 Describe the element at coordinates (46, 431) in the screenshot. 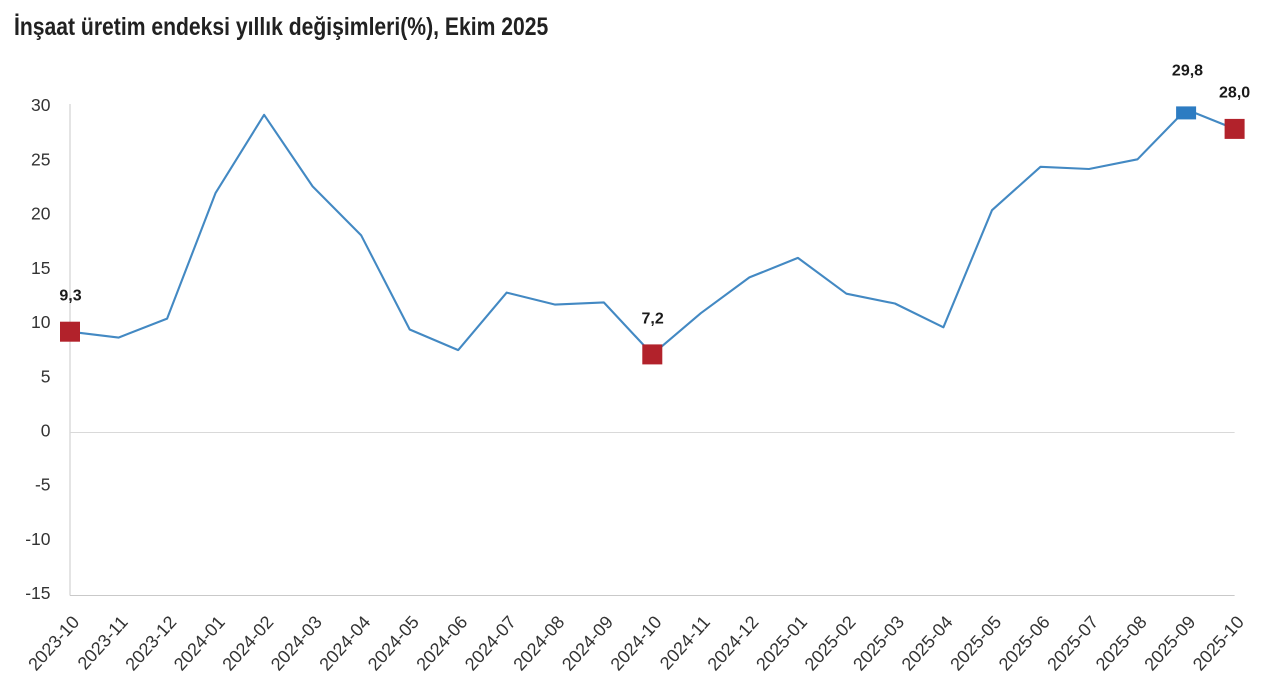

I see `svg-text: 0` at that location.